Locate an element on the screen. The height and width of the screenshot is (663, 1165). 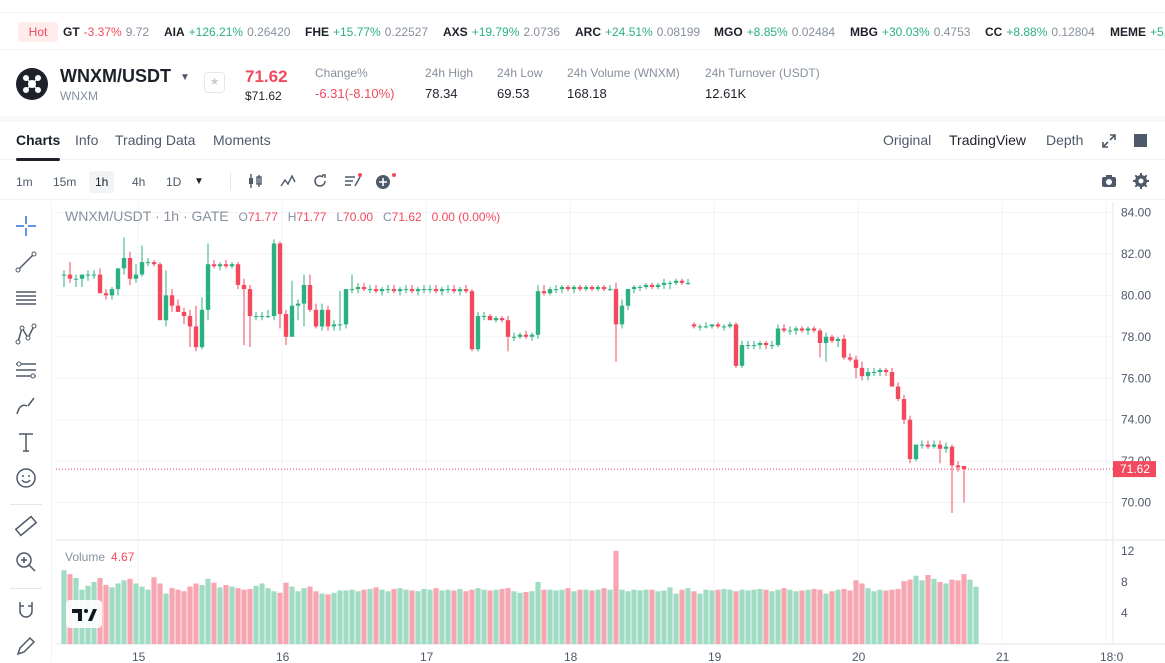
replay-icon is located at coordinates (320, 181).